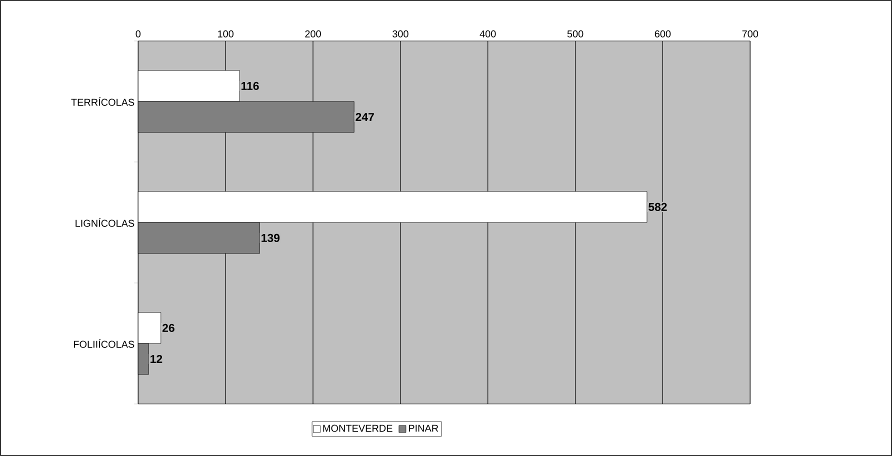 Image resolution: width=892 pixels, height=456 pixels. What do you see at coordinates (105, 222) in the screenshot?
I see `y-tick-label: LIGNÍCOLAS` at bounding box center [105, 222].